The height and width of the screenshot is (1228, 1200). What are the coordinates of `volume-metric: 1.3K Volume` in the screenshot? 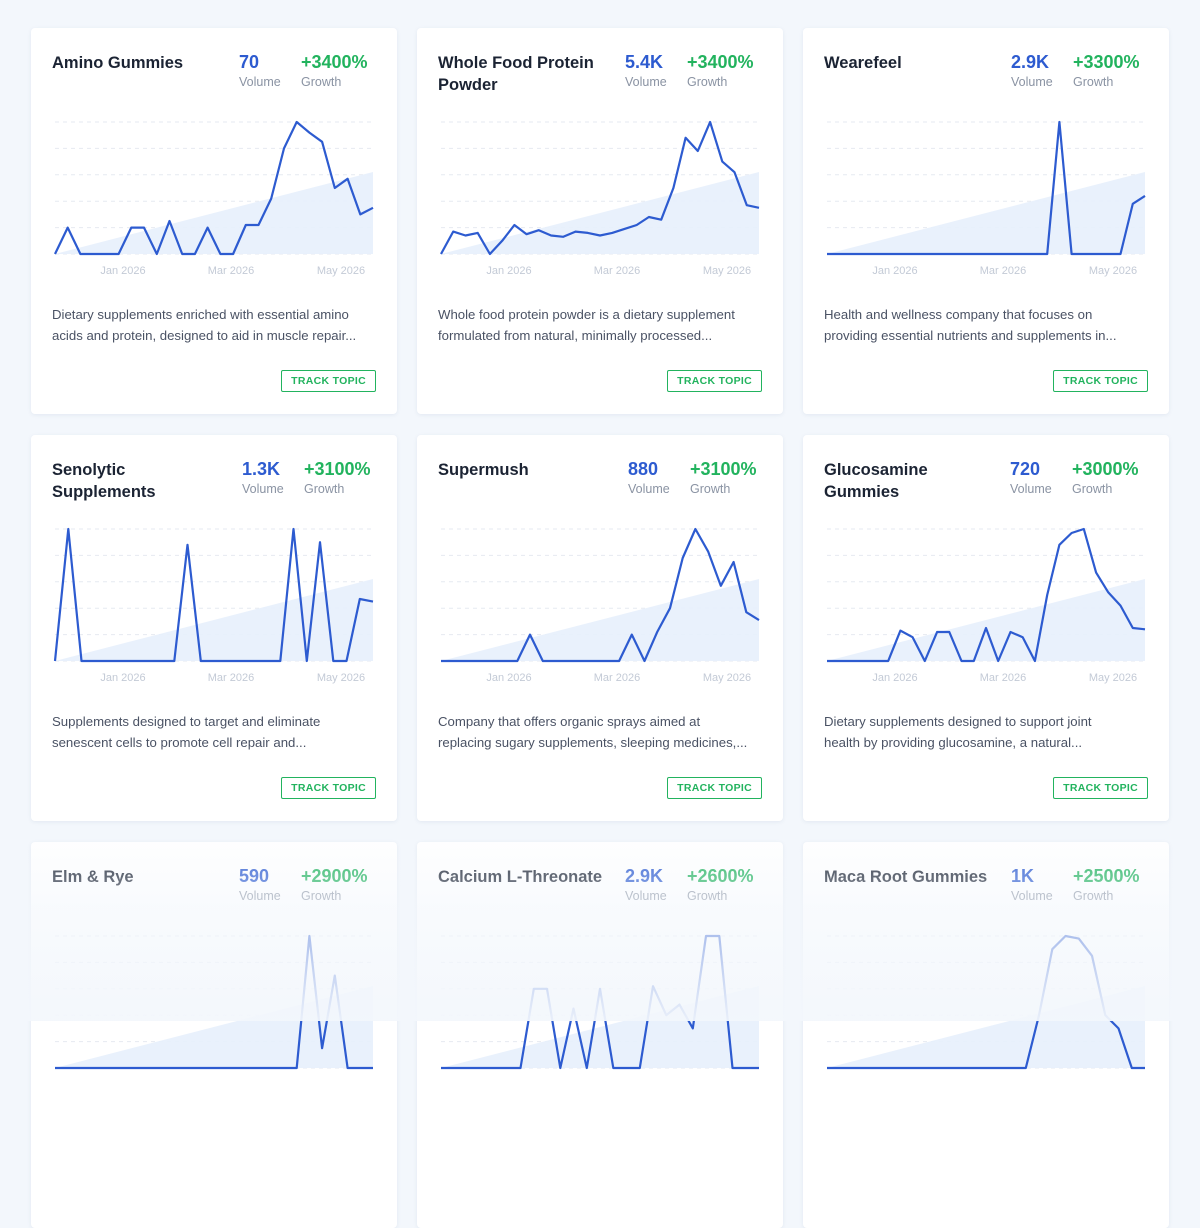 It's located at (263, 476).